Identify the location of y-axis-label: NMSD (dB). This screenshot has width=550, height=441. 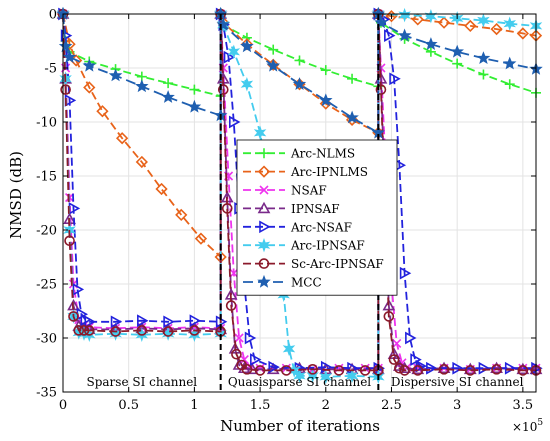
(16, 195).